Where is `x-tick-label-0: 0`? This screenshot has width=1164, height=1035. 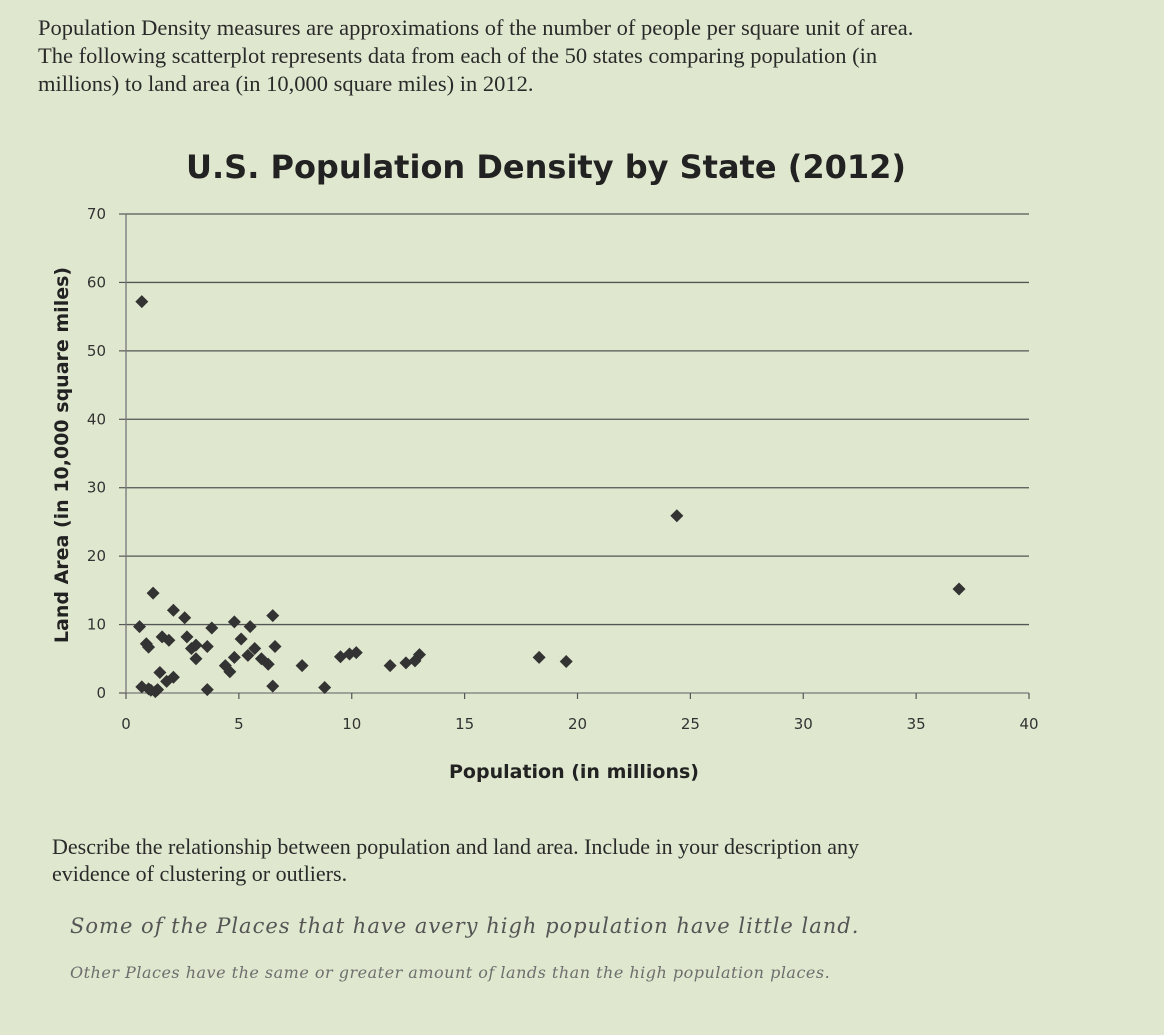
x-tick-label-0: 0 is located at coordinates (126, 724).